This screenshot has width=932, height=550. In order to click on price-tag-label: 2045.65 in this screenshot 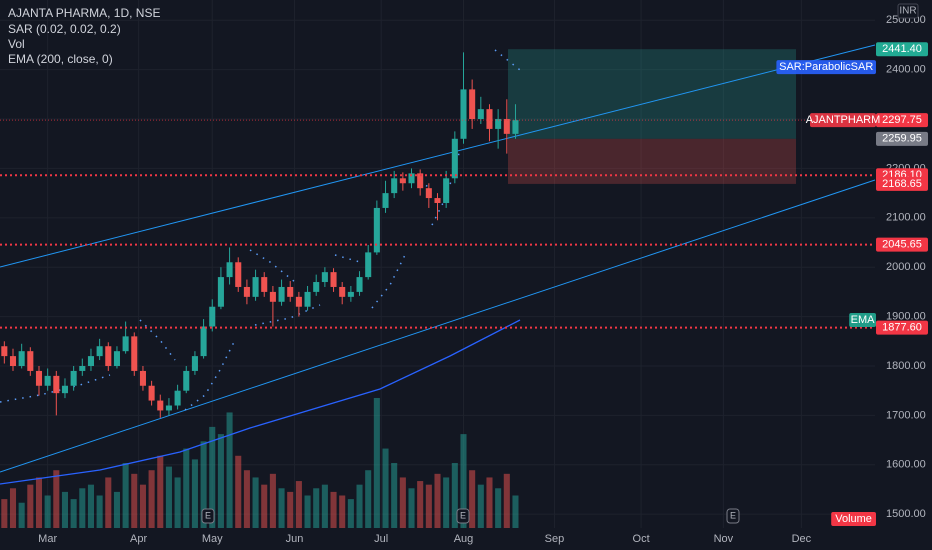, I will do `click(902, 245)`.